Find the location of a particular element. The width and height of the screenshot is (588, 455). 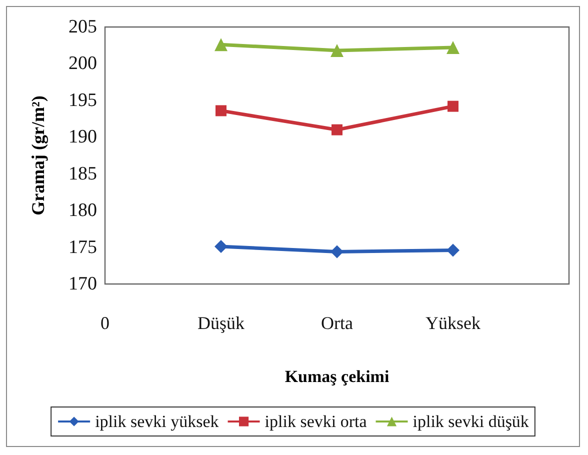

x-tick-label: Orta is located at coordinates (337, 323).